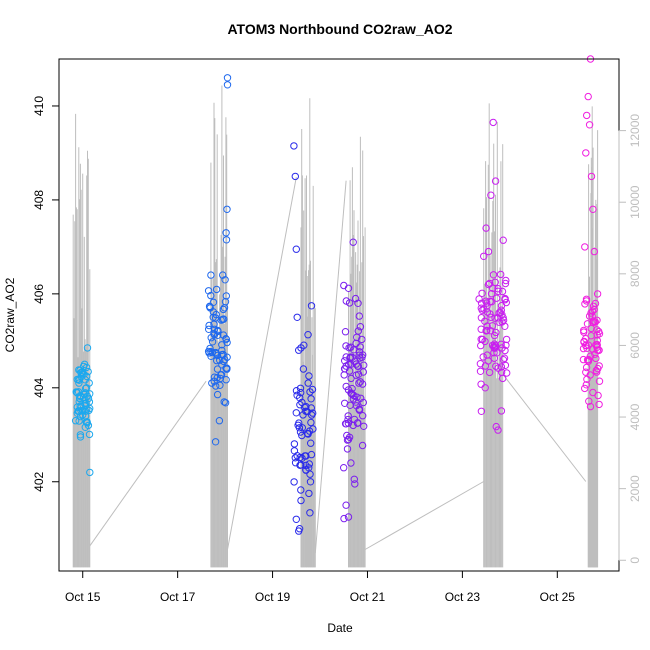 The image size is (650, 650). What do you see at coordinates (635, 416) in the screenshot?
I see `y2-tick-label: 4000` at bounding box center [635, 416].